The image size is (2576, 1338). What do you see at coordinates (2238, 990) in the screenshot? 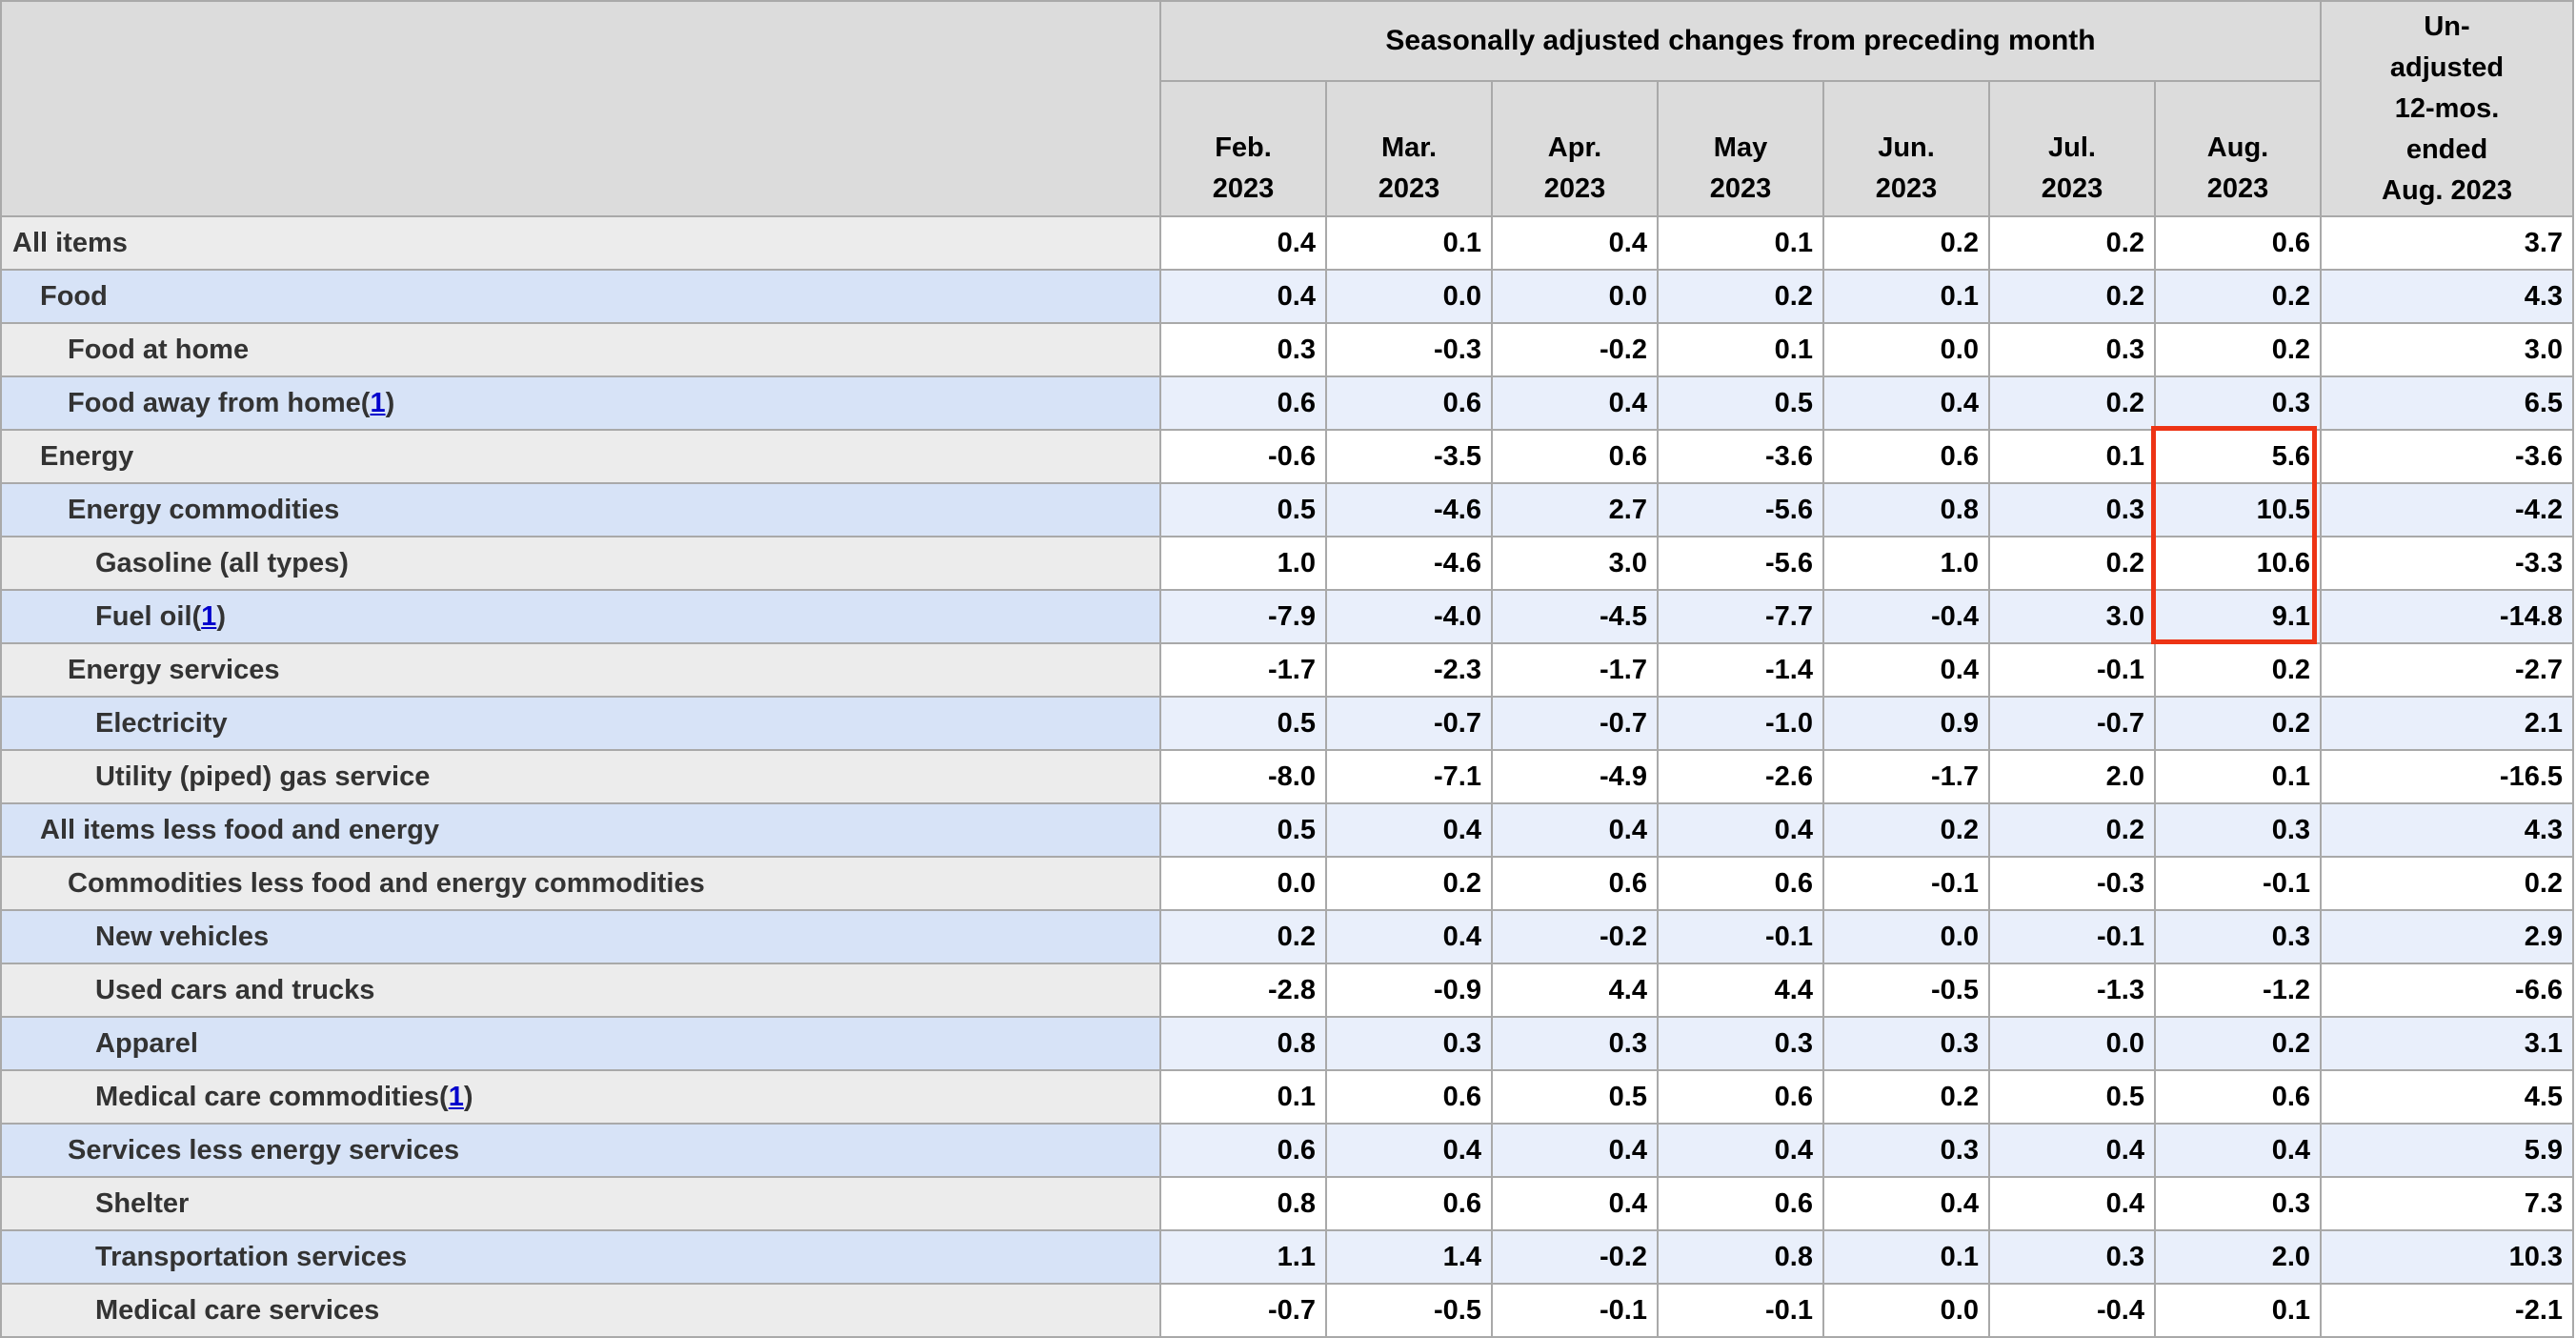
I see `value-cell: -1.2` at bounding box center [2238, 990].